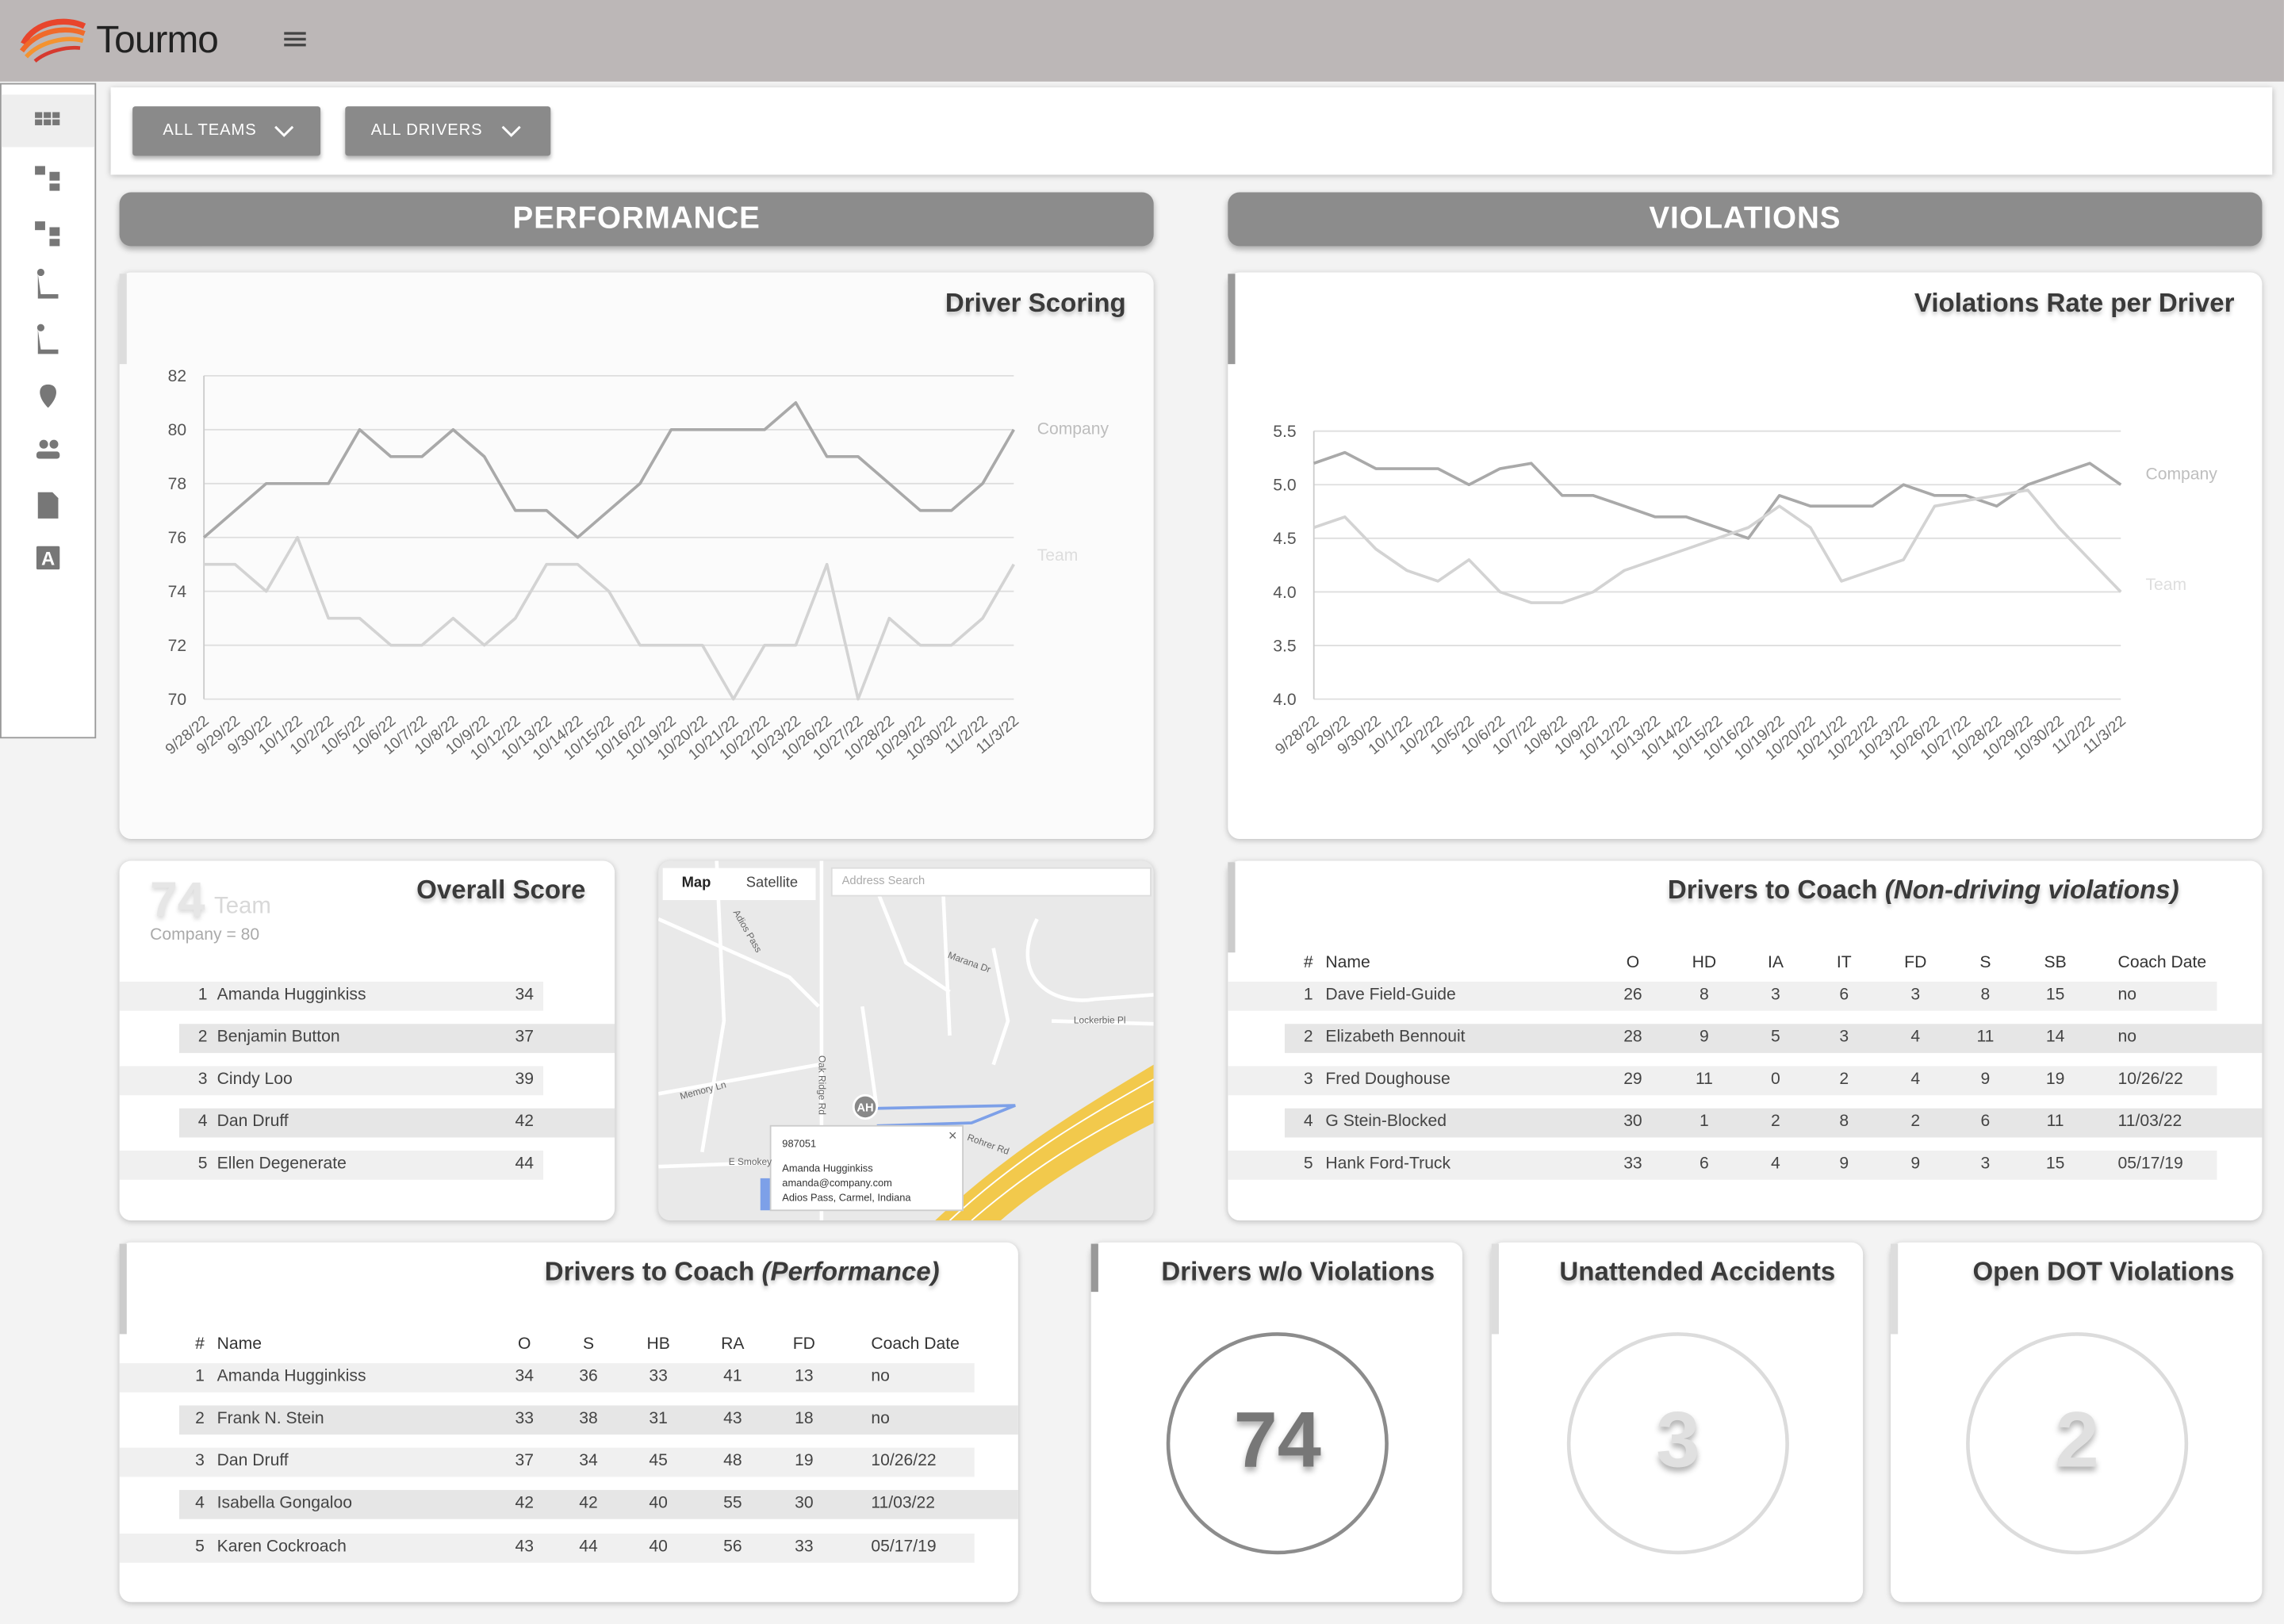 This screenshot has width=2284, height=1624. Describe the element at coordinates (48, 559) in the screenshot. I see `svg-text: A` at that location.